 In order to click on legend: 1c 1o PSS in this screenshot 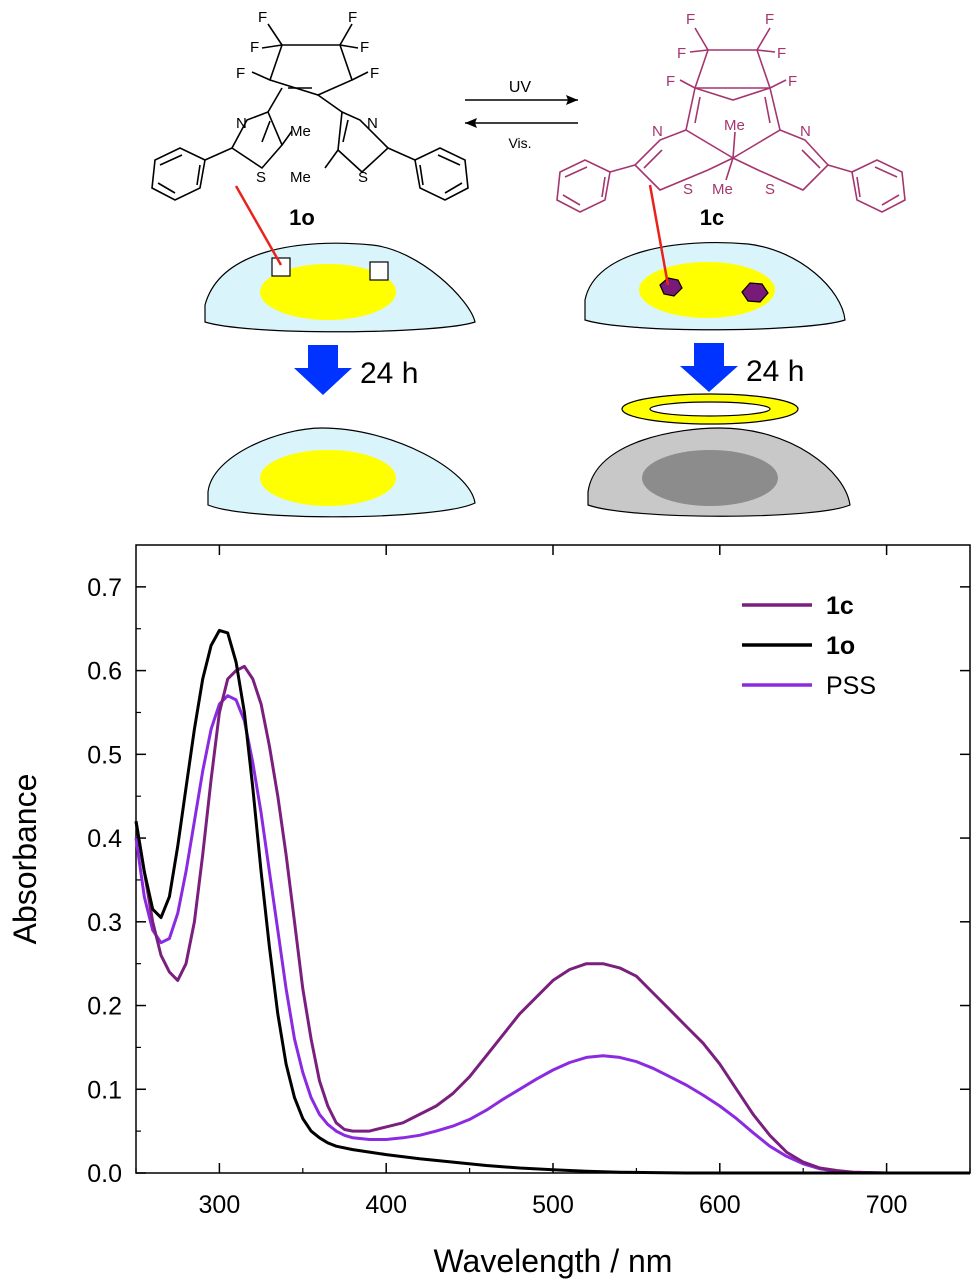, I will do `click(809, 646)`.